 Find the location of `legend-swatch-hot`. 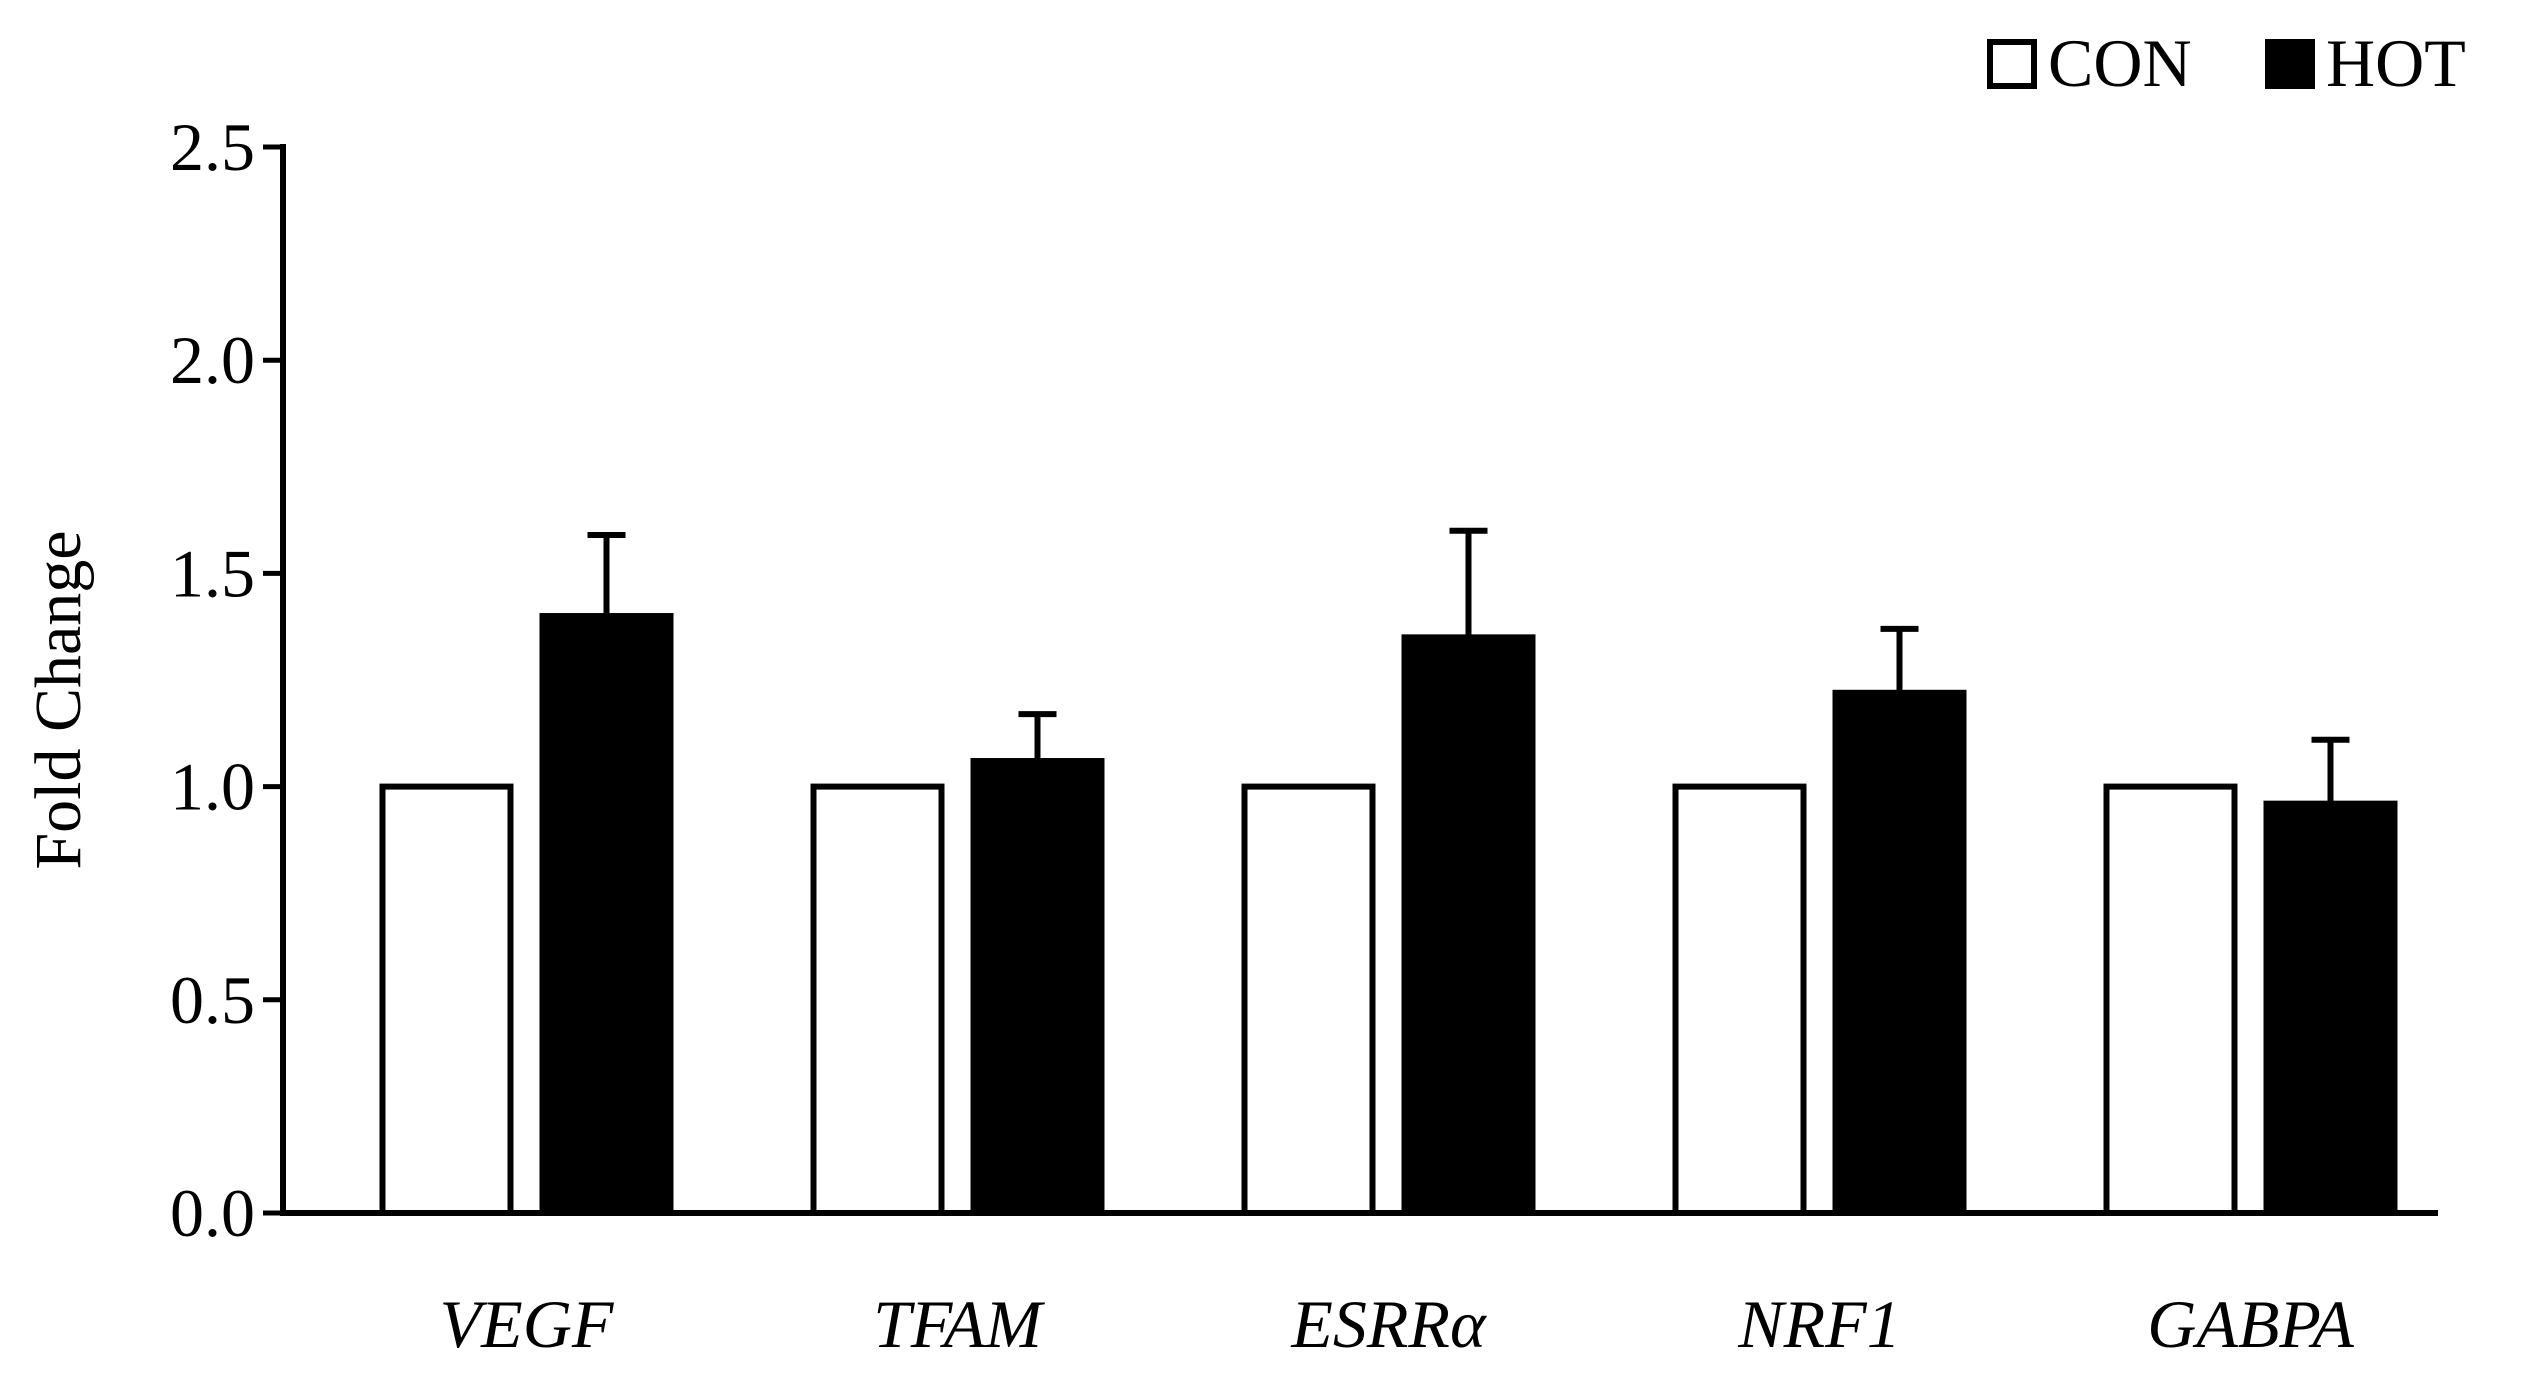

legend-swatch-hot is located at coordinates (2290, 64).